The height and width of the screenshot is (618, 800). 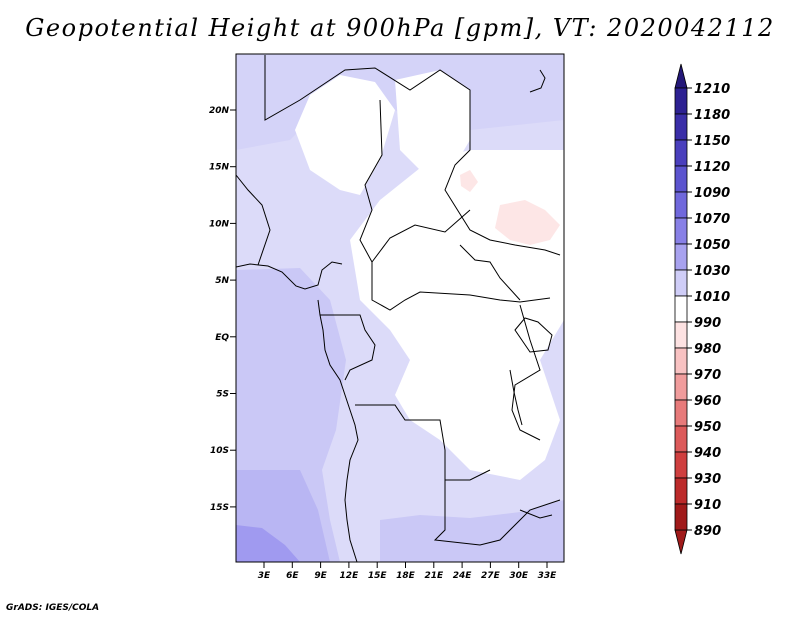 I want to click on field-980-patch, so click(x=469, y=181).